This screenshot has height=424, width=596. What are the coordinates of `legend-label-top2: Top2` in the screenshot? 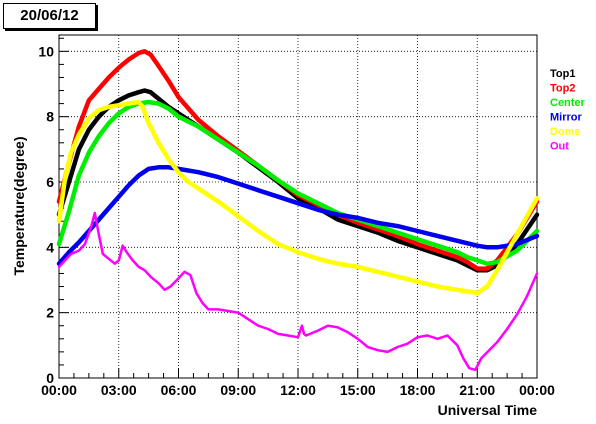 It's located at (562, 89).